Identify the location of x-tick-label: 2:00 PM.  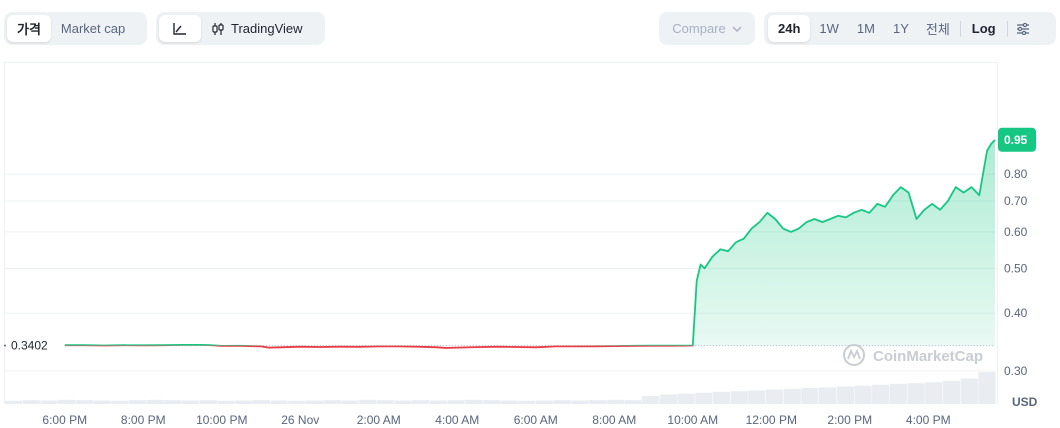
(849, 420).